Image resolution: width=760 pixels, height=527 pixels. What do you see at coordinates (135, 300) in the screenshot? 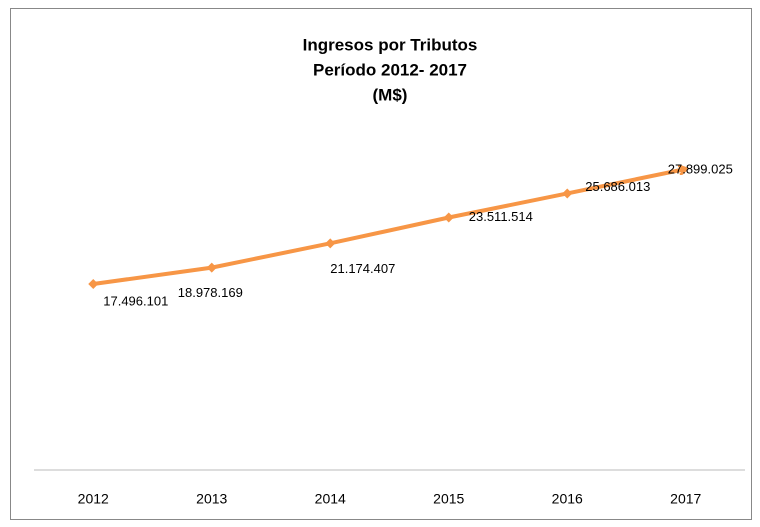
I see `data-label: 17.496.101` at bounding box center [135, 300].